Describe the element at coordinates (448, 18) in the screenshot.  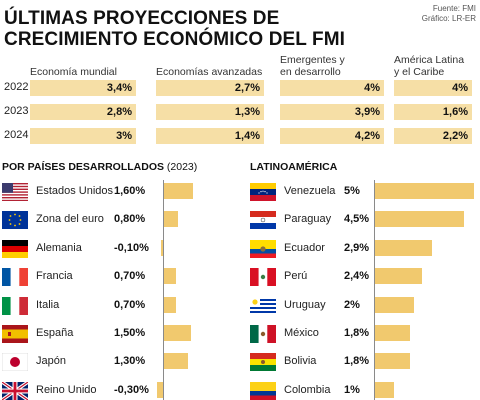
I see `graphic-label: Gráfico: LR-ER` at that location.